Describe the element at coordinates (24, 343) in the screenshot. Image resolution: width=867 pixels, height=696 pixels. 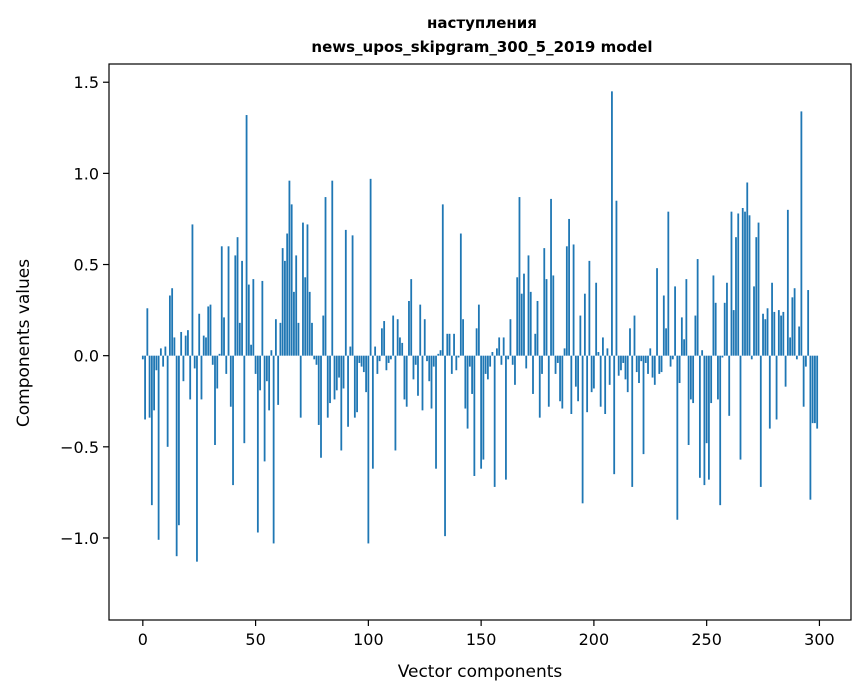
I see `y-axis-label: Components values` at that location.